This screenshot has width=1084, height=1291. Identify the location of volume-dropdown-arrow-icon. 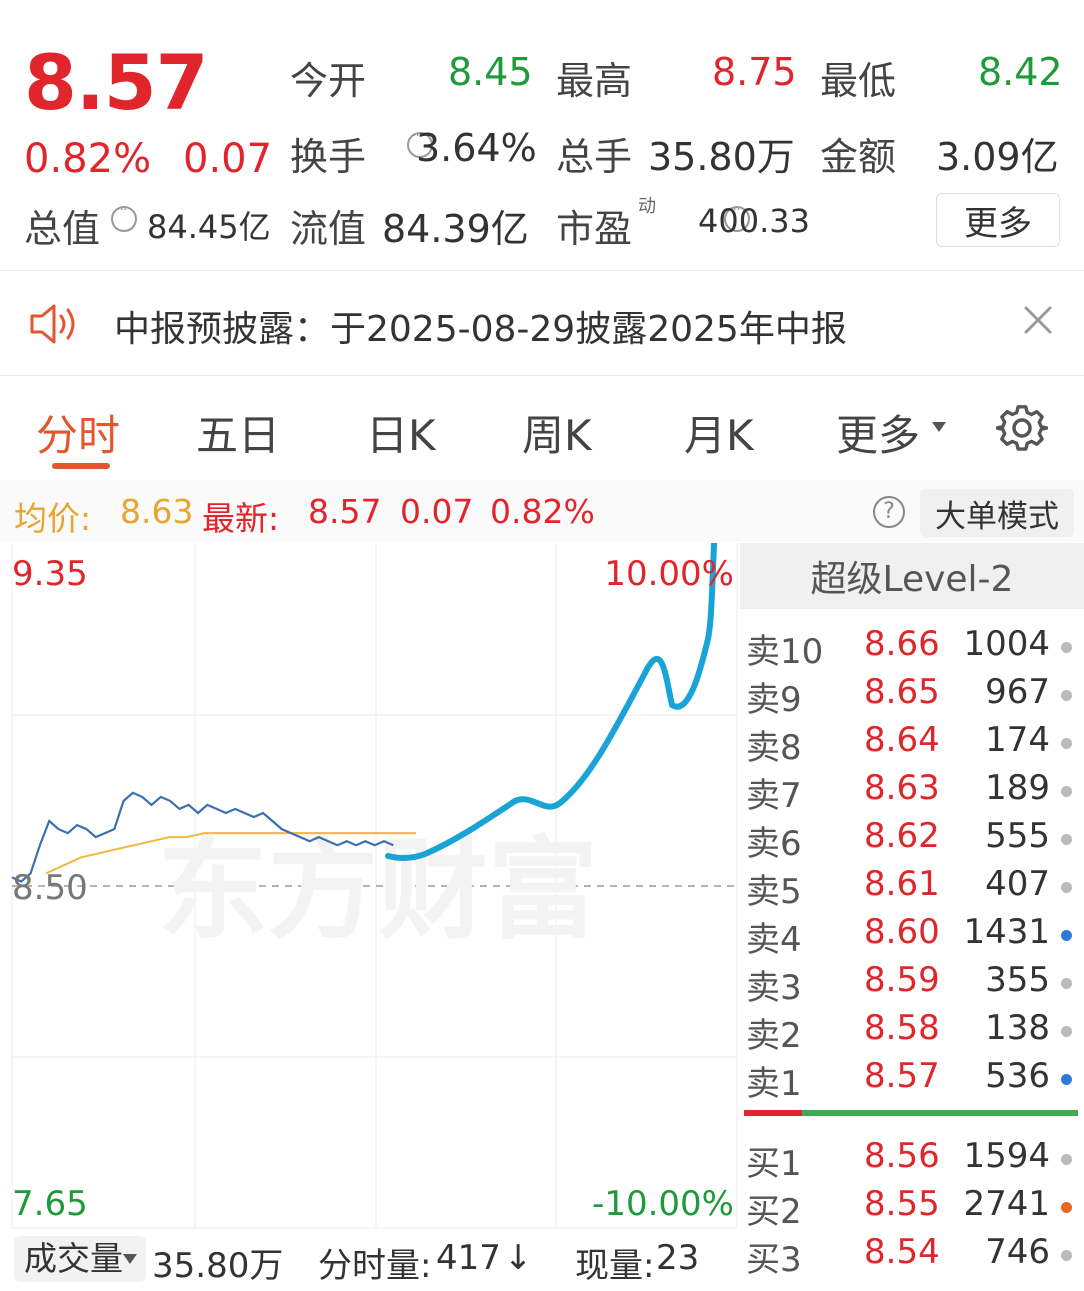
(130, 1259).